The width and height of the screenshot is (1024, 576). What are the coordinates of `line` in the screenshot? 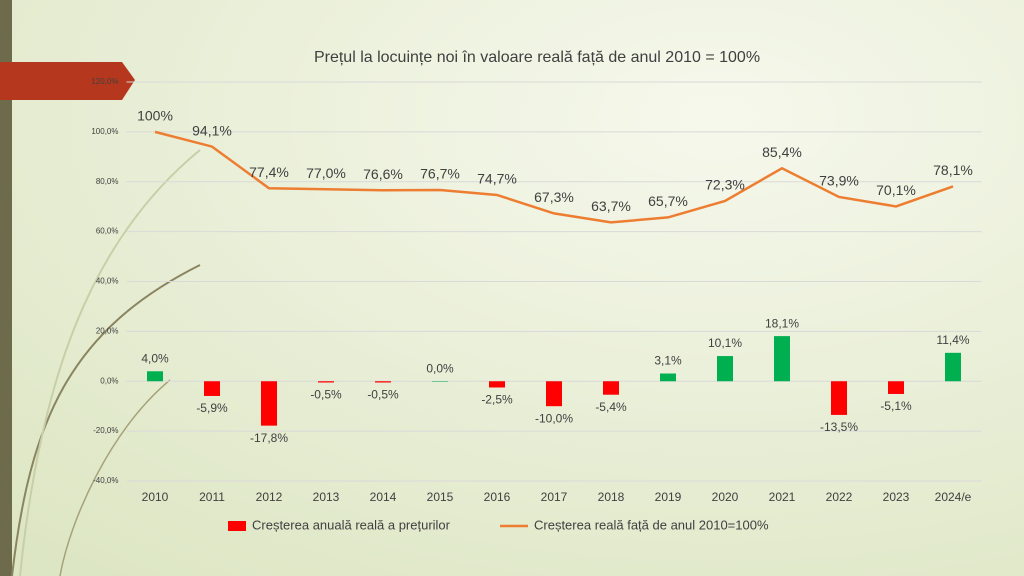 It's located at (554, 177).